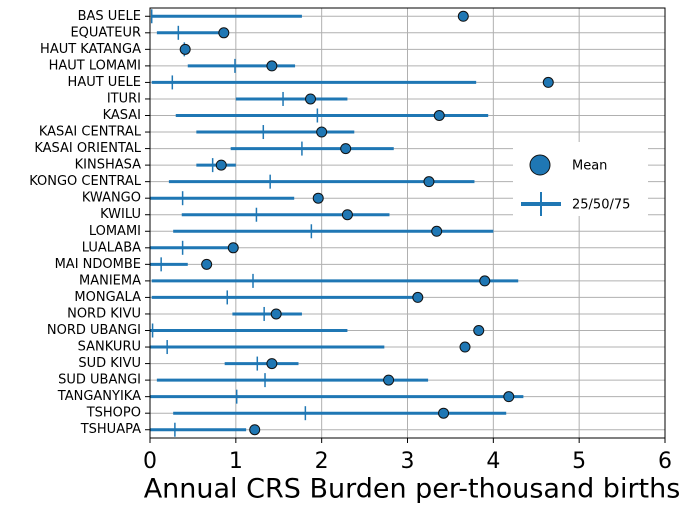 The width and height of the screenshot is (690, 505). What do you see at coordinates (109, 347) in the screenshot?
I see `y-tick-label: SANKURU` at bounding box center [109, 347].